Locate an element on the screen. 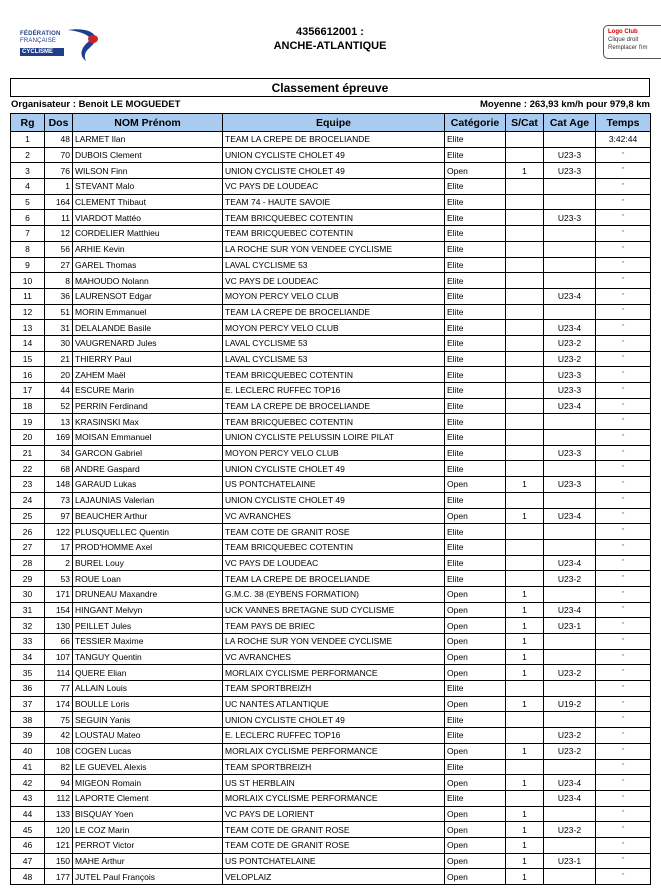  cell-name: BOULLE Loris is located at coordinates (147, 704).